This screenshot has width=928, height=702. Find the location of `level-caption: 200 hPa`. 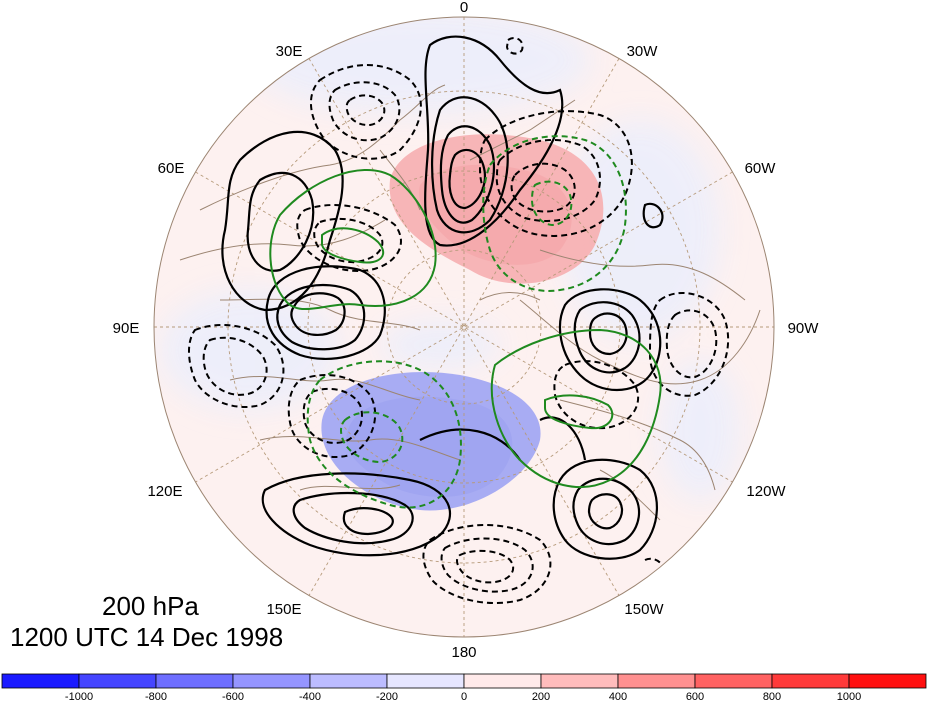

level-caption: 200 hPa is located at coordinates (150, 606).